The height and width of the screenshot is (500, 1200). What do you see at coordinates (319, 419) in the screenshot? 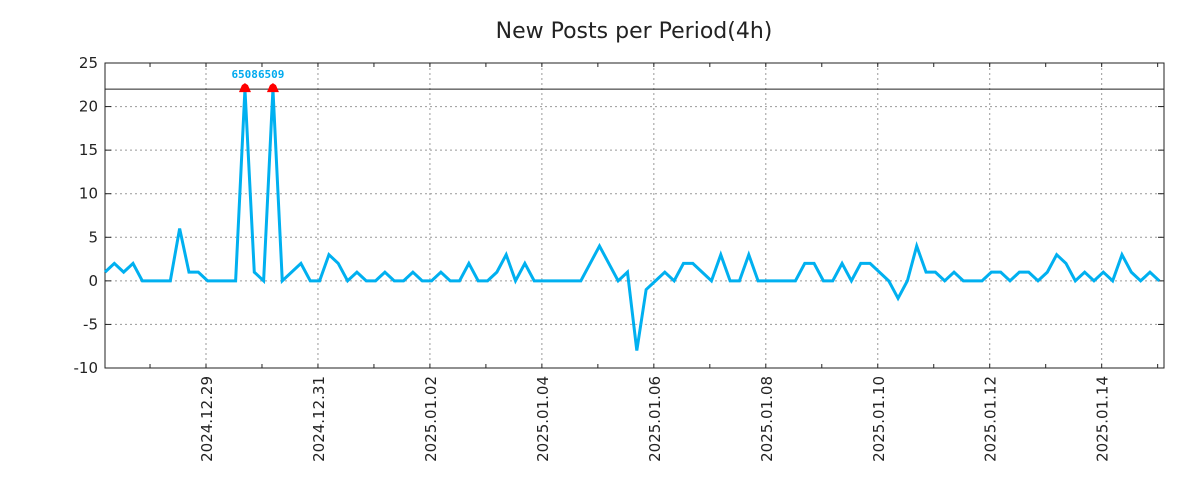
I see `x-tick-label: 2024.12.31` at bounding box center [319, 419].